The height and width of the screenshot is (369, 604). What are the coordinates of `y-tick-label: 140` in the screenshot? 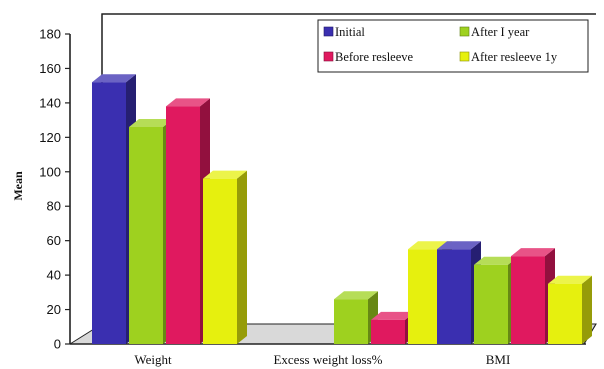 It's located at (50, 102).